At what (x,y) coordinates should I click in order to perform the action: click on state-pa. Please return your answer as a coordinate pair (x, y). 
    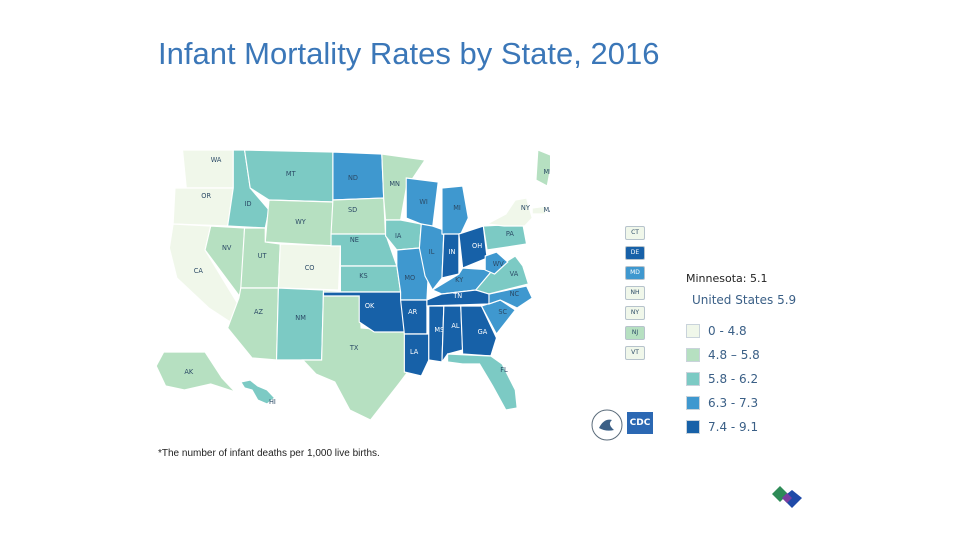
    Looking at the image, I should click on (505, 237).